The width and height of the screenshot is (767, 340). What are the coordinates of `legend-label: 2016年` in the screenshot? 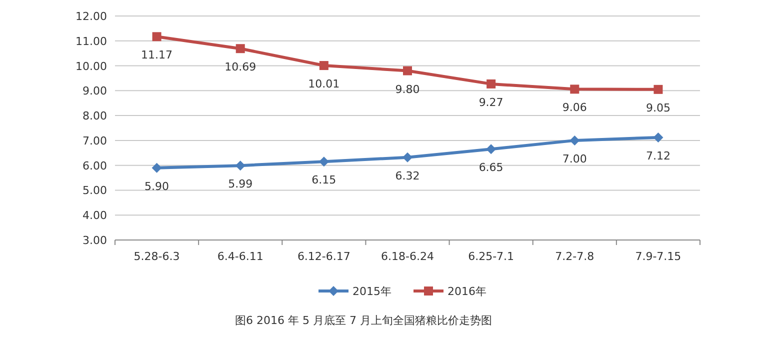 It's located at (467, 291).